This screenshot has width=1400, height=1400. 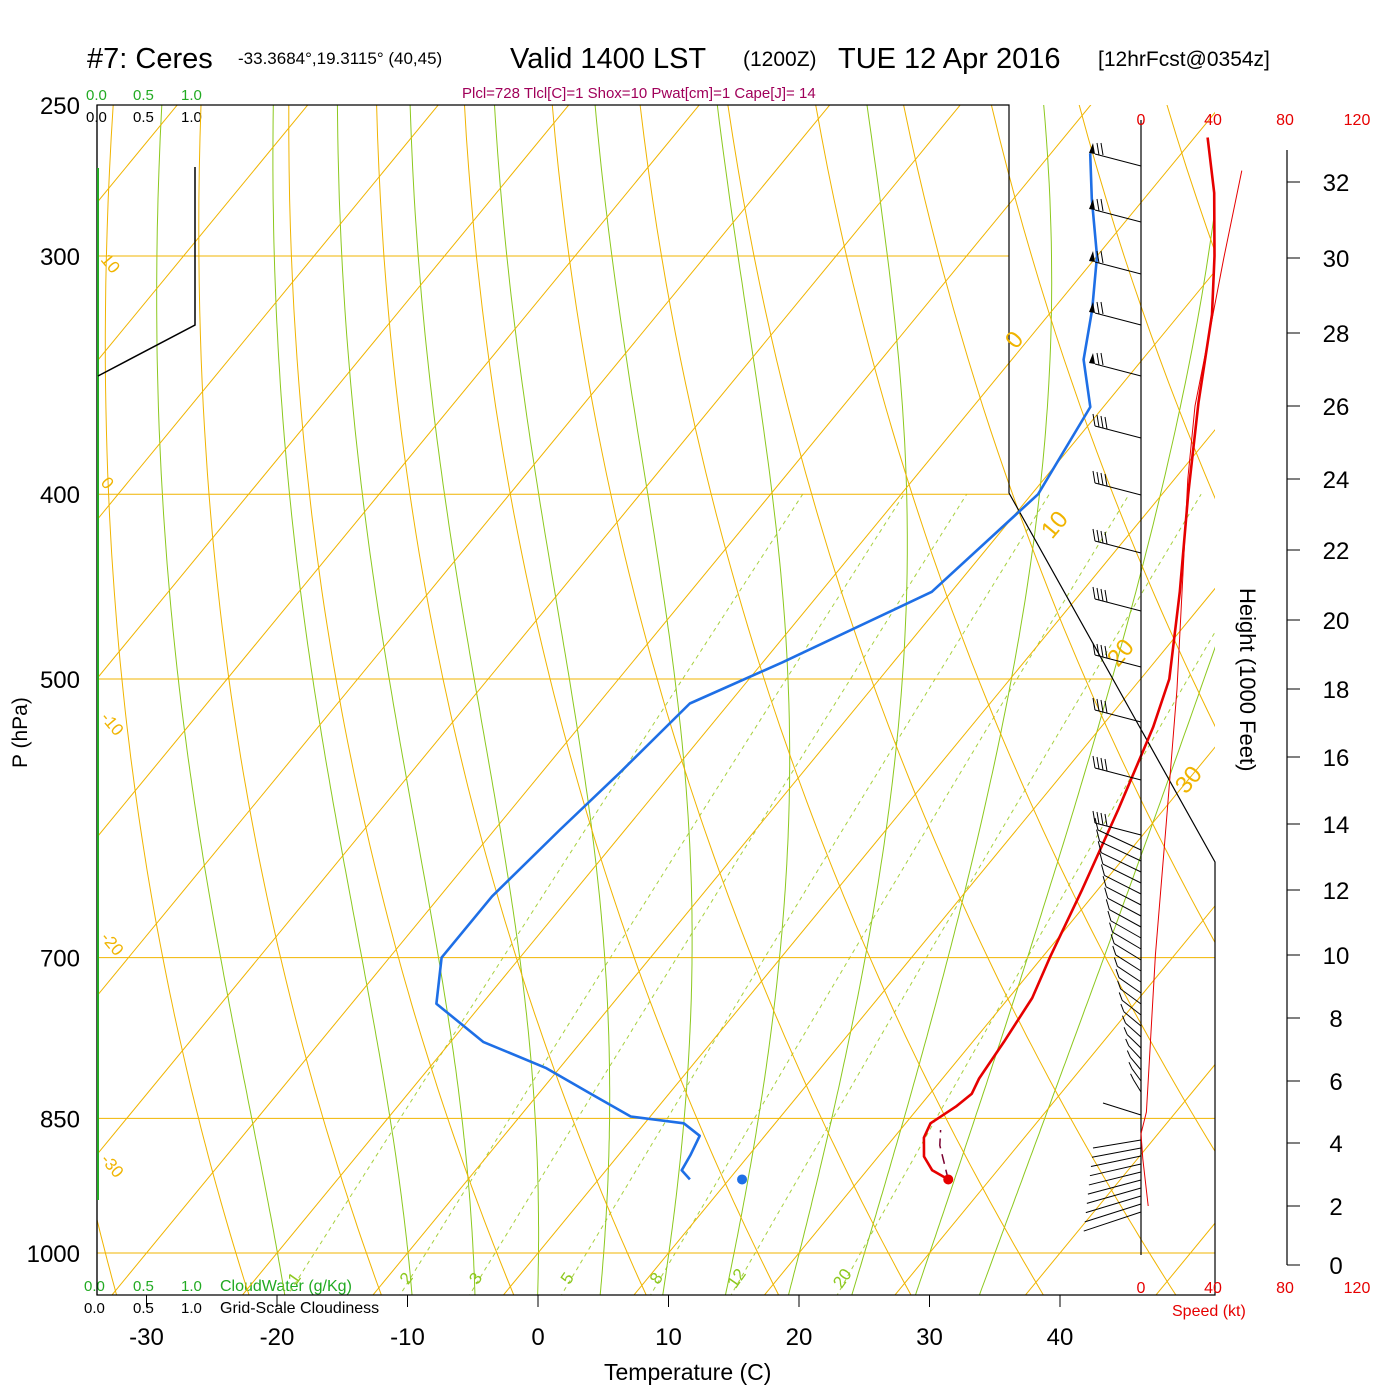 What do you see at coordinates (944, 1154) in the screenshot?
I see `parcel-line` at bounding box center [944, 1154].